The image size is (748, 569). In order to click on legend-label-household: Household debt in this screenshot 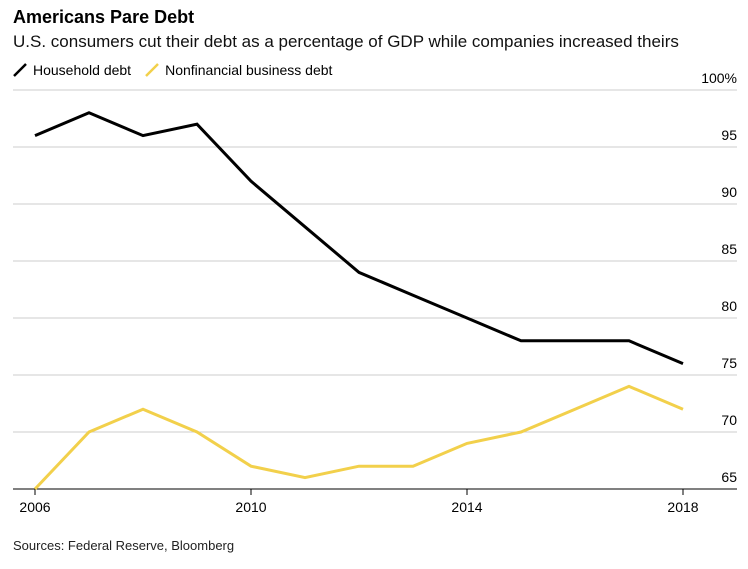, I will do `click(82, 70)`.